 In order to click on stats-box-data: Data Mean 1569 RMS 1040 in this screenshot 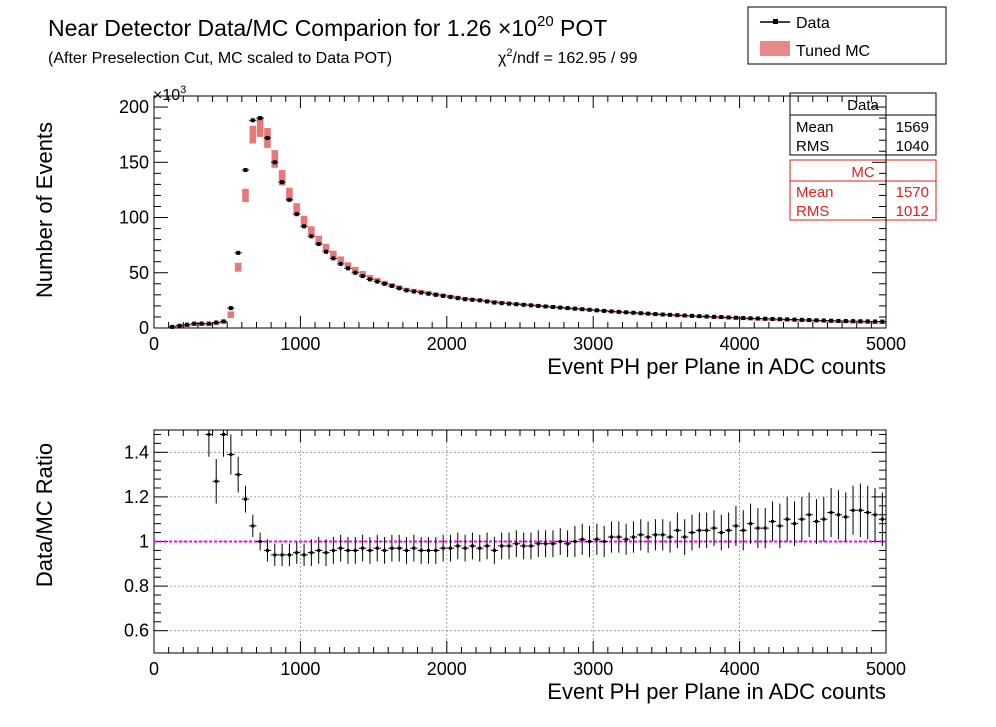, I will do `click(863, 124)`.